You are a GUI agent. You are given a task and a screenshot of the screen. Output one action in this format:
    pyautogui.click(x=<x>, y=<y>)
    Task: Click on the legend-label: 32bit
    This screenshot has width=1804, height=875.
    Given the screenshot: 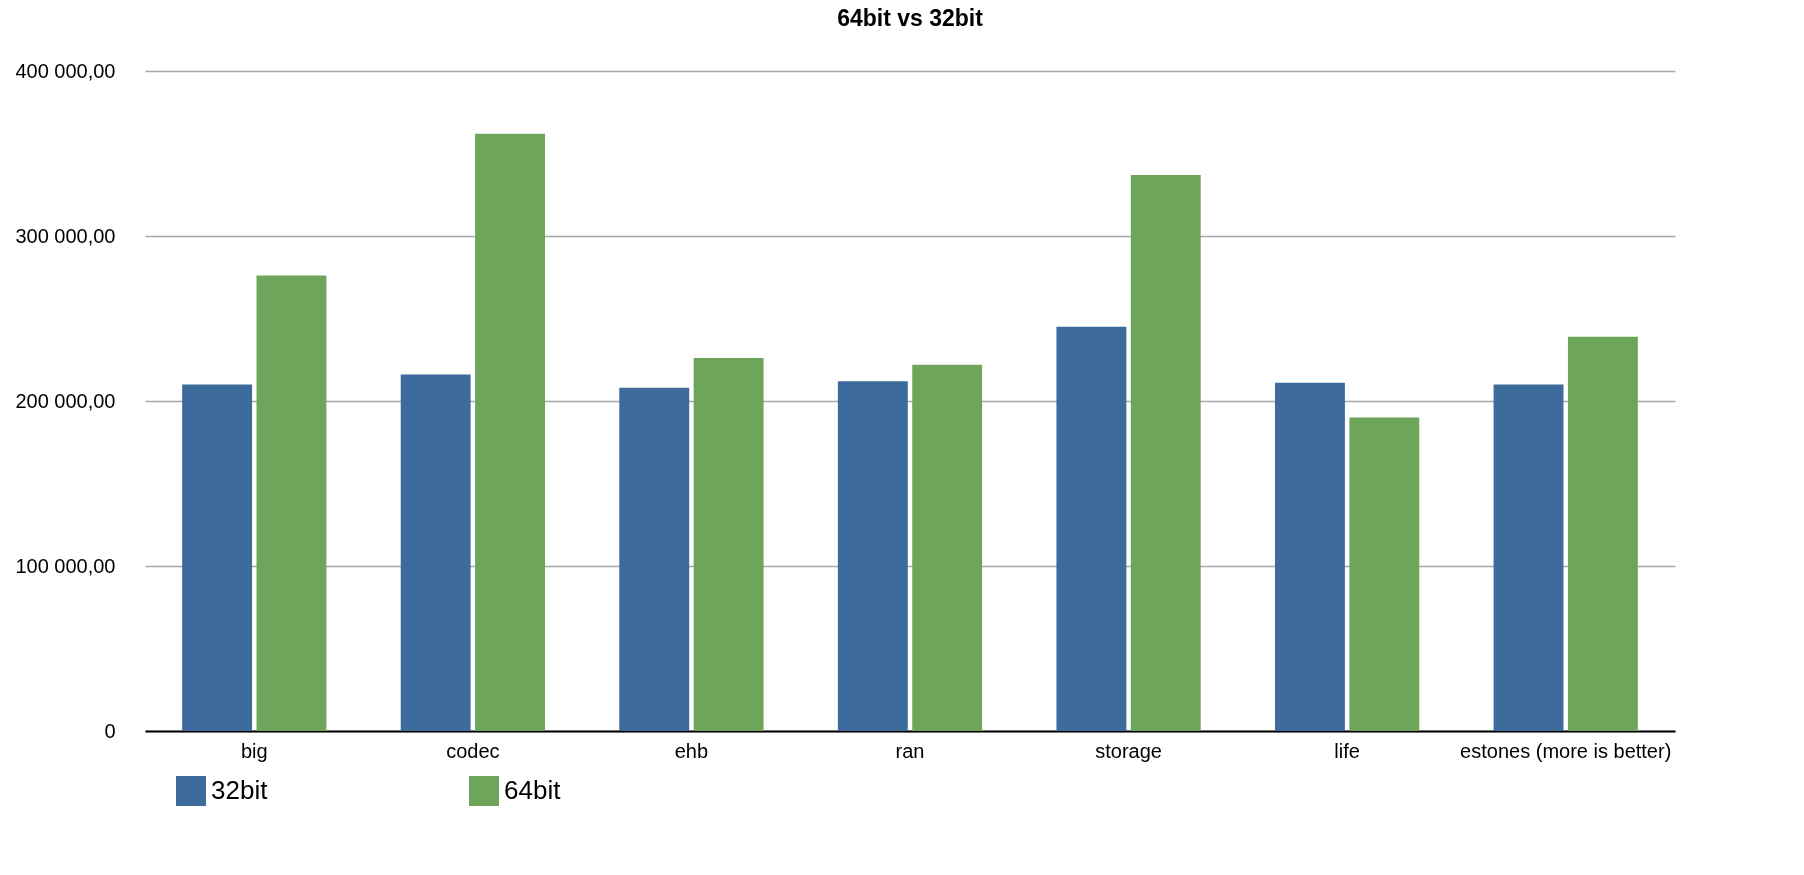 What is the action you would take?
    pyautogui.click(x=240, y=790)
    